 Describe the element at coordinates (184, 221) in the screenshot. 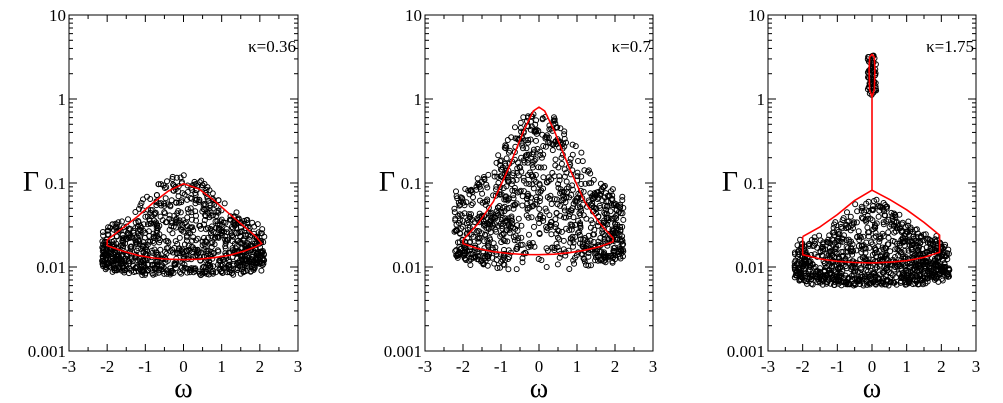

I see `boundary-curve` at that location.